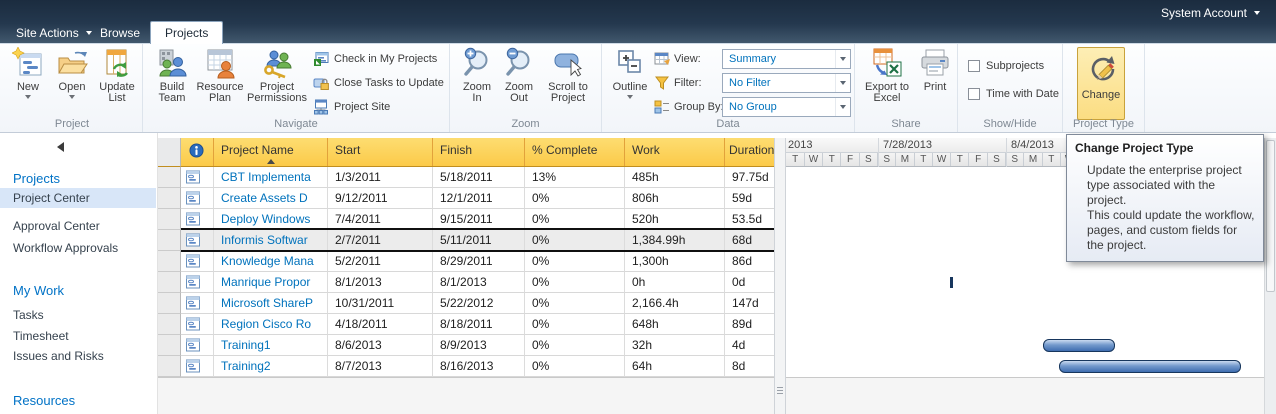 Image resolution: width=1276 pixels, height=414 pixels. What do you see at coordinates (780, 276) in the screenshot?
I see `grid-gantt-splitter` at bounding box center [780, 276].